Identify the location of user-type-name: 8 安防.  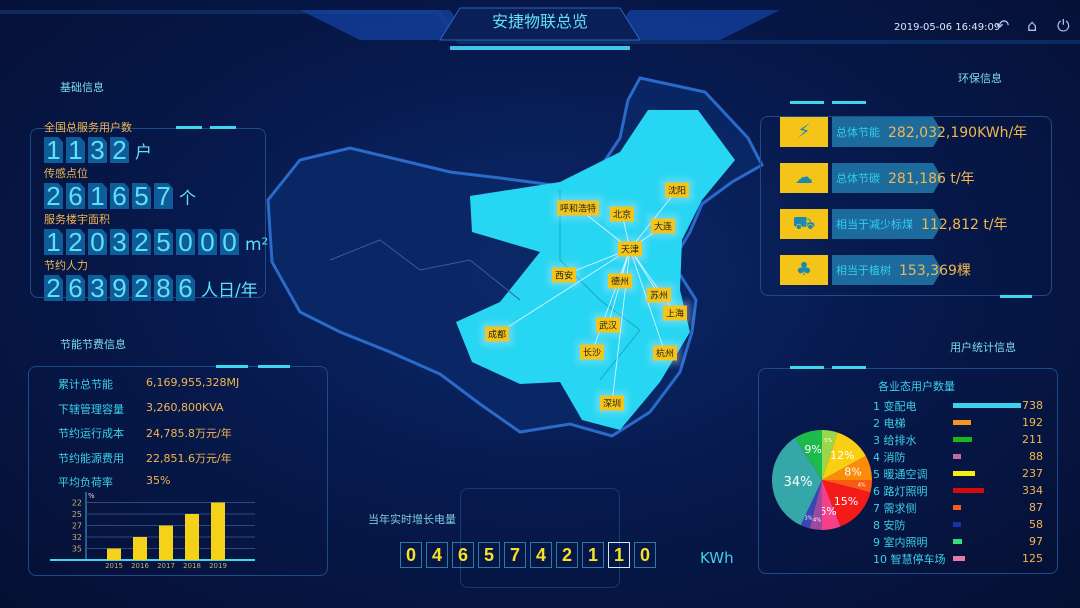
(889, 525).